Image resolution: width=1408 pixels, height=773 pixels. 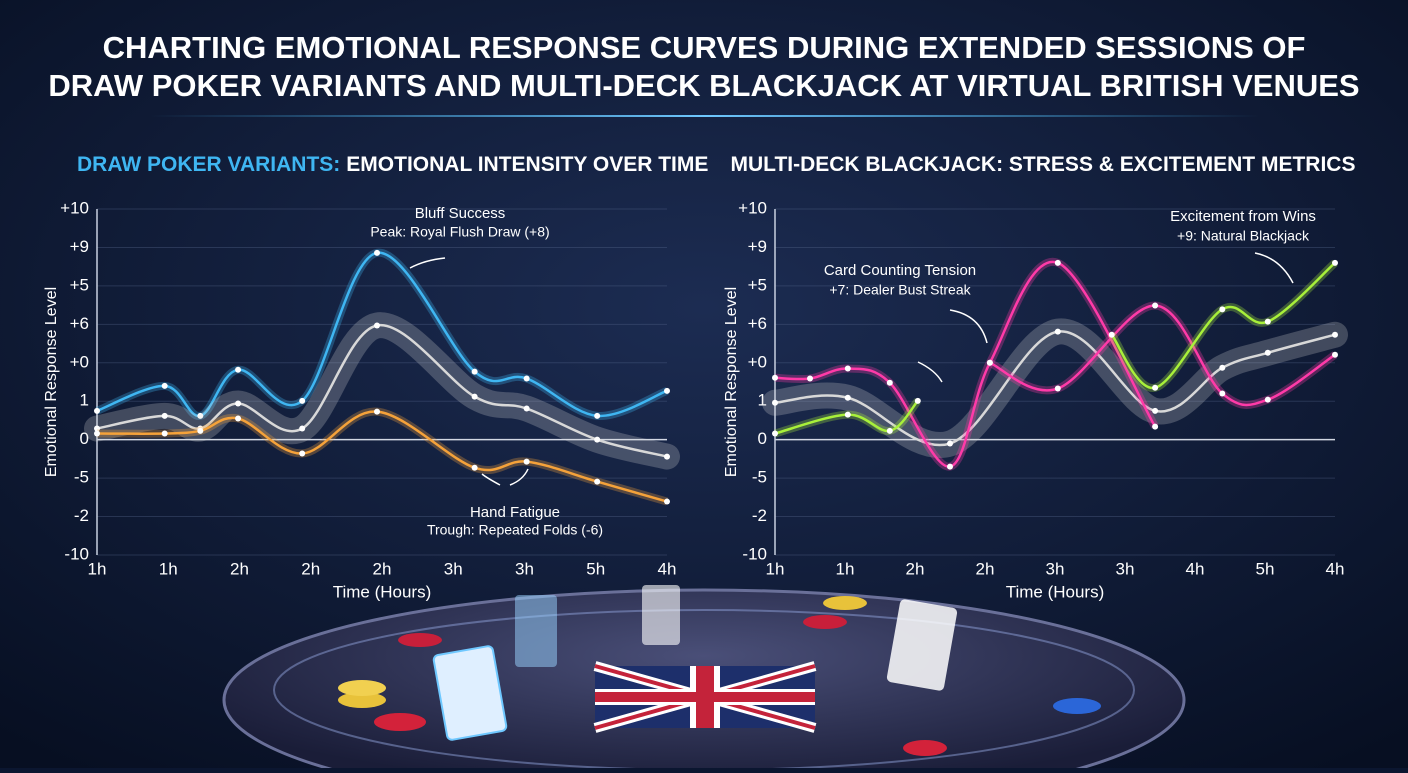 What do you see at coordinates (900, 270) in the screenshot?
I see `annotation: Card Counting Tension` at bounding box center [900, 270].